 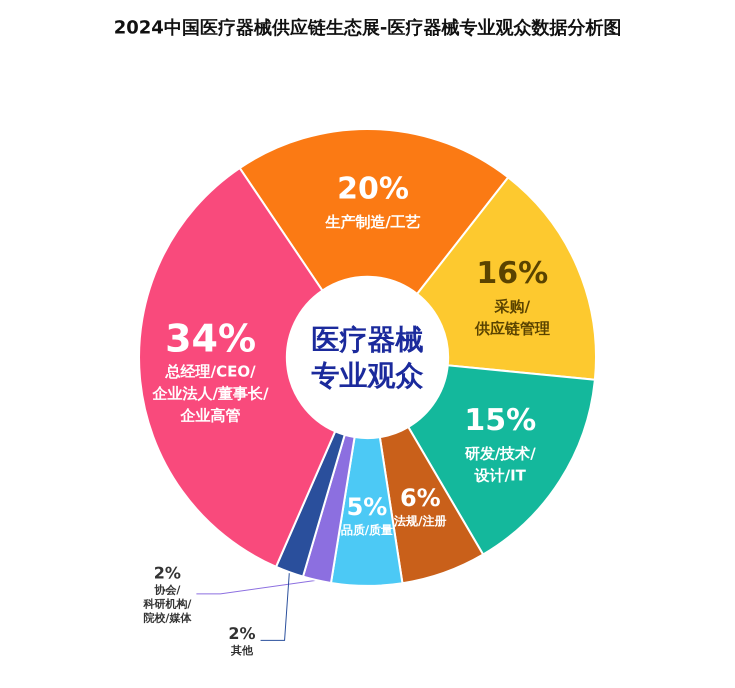 What do you see at coordinates (500, 464) in the screenshot?
I see `slice-label: 研发/技术/设计/IT` at bounding box center [500, 464].